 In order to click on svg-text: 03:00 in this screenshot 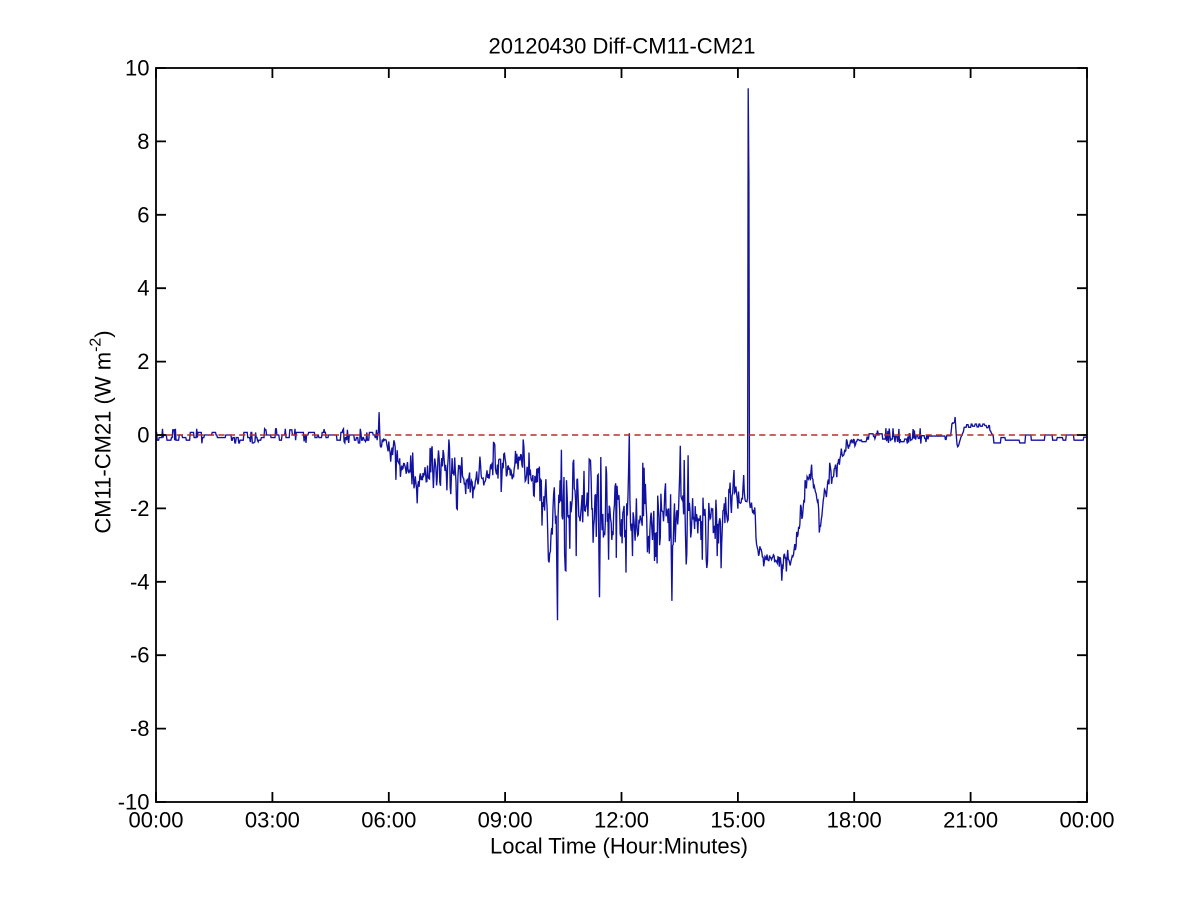, I will do `click(272, 820)`.